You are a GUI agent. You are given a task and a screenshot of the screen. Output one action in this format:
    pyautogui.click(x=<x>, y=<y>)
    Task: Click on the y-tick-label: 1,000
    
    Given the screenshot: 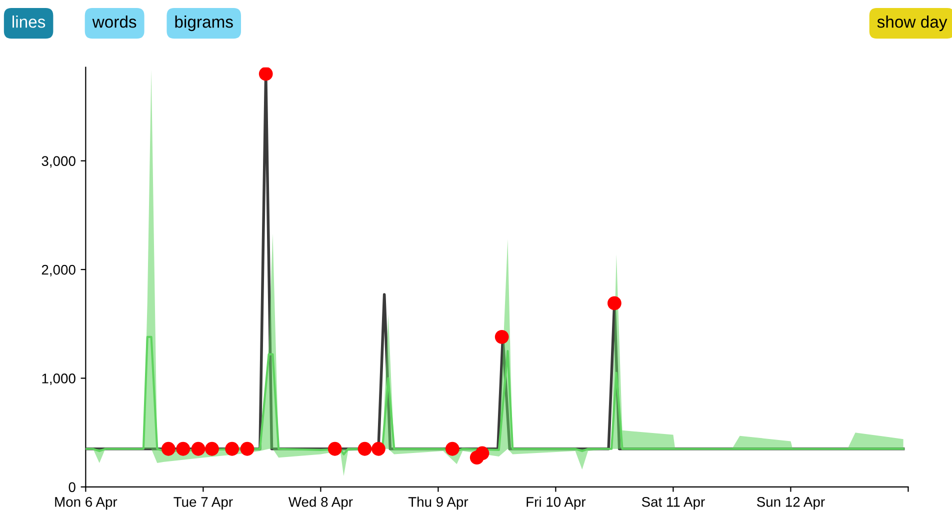 What is the action you would take?
    pyautogui.click(x=59, y=380)
    